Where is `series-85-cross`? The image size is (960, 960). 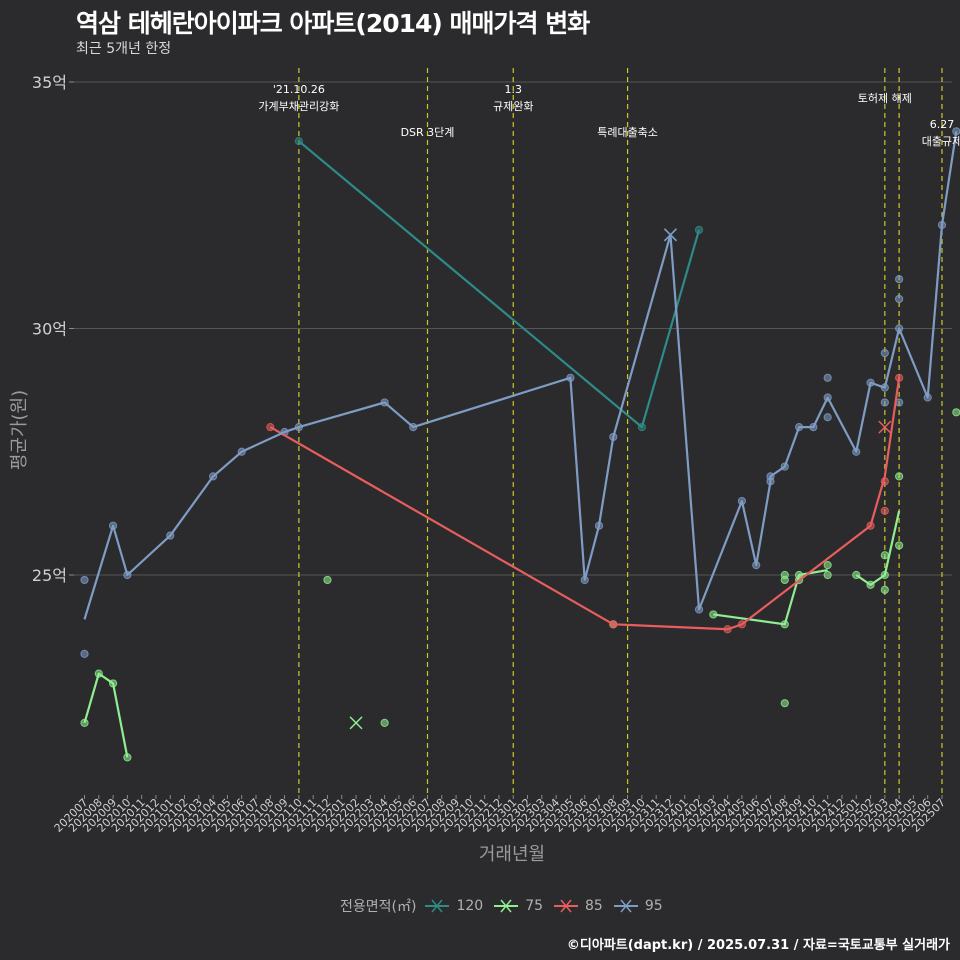
series-85-cross is located at coordinates (885, 427).